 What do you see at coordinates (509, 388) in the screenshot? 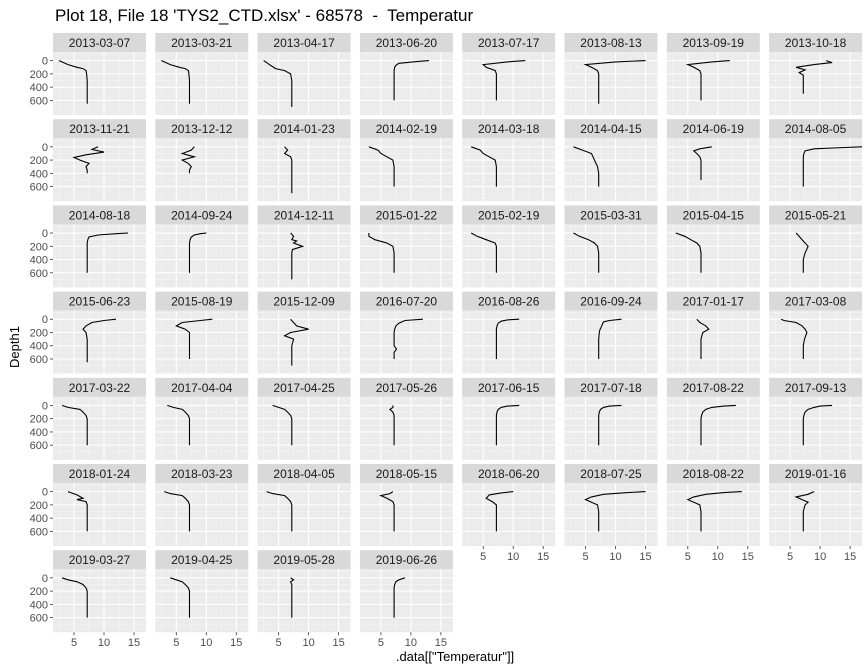
I see `facet-strip-label: 2017-06-15` at bounding box center [509, 388].